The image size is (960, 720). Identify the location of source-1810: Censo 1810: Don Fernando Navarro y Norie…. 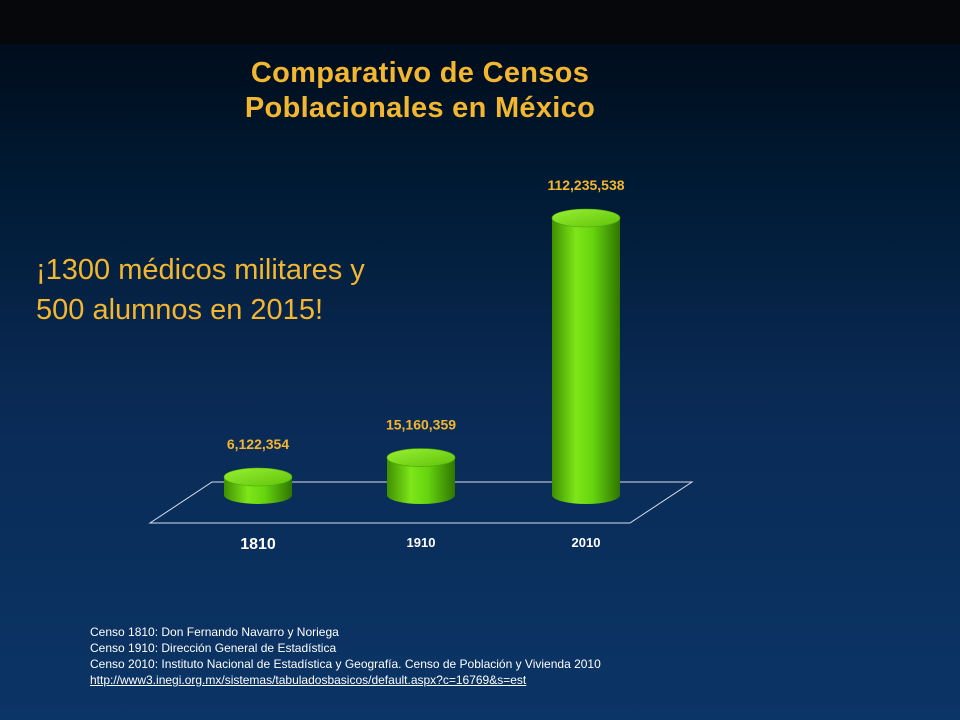
(214, 632).